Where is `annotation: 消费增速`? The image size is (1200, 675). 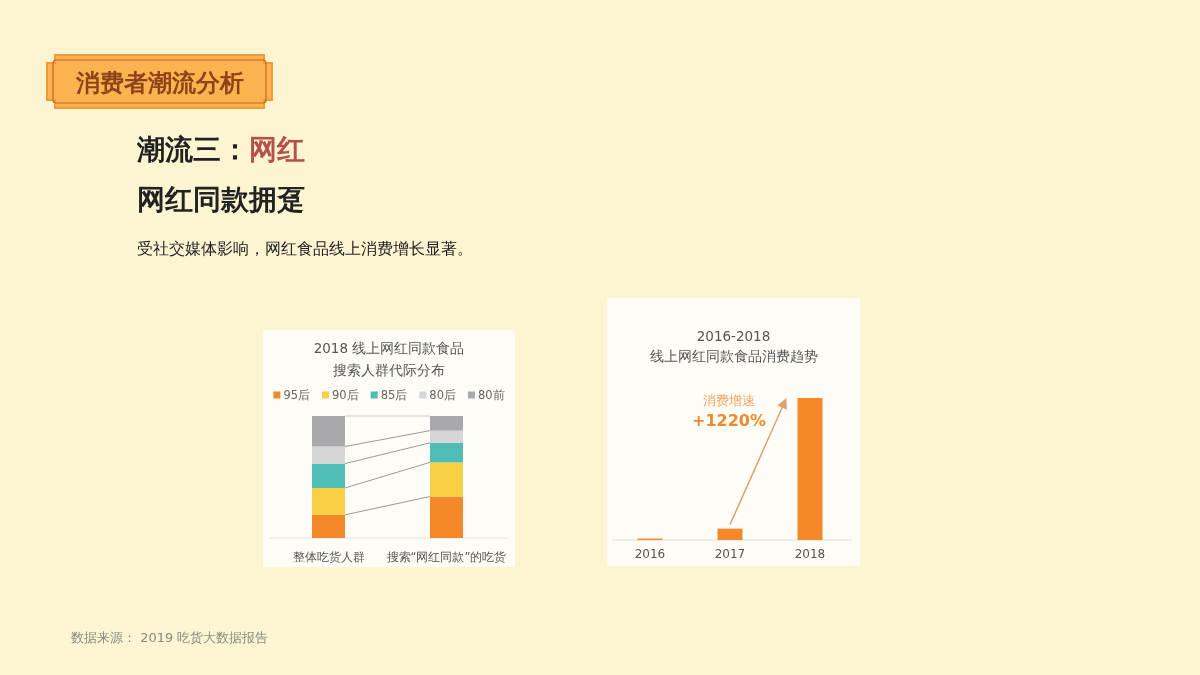
annotation: 消费增速 is located at coordinates (729, 400).